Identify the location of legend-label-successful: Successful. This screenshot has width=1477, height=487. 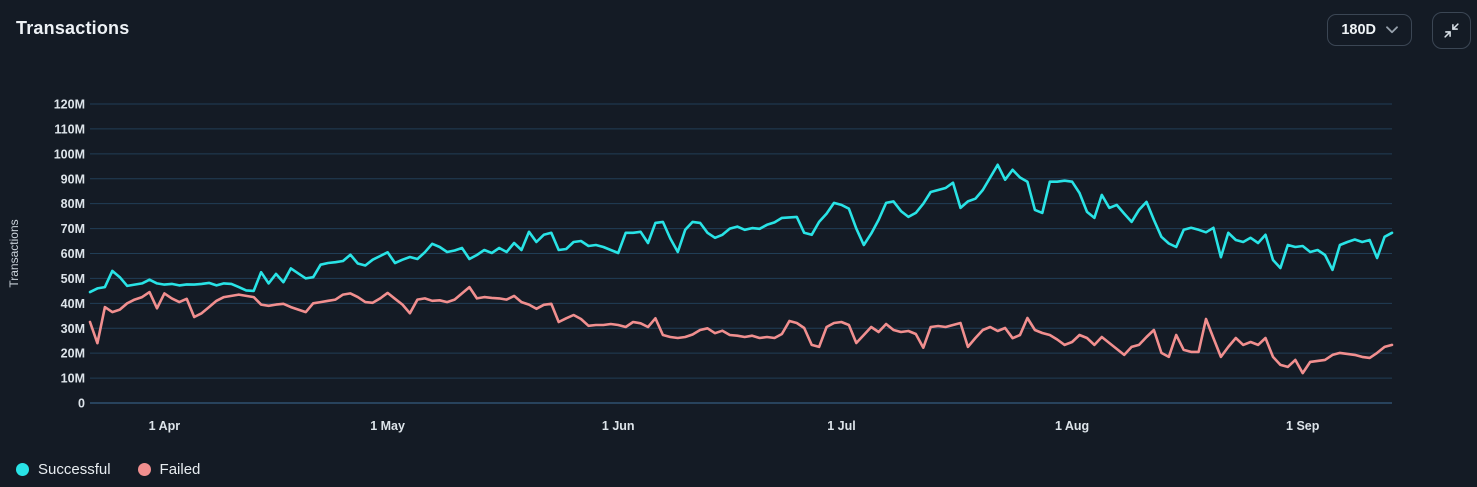
(74, 469).